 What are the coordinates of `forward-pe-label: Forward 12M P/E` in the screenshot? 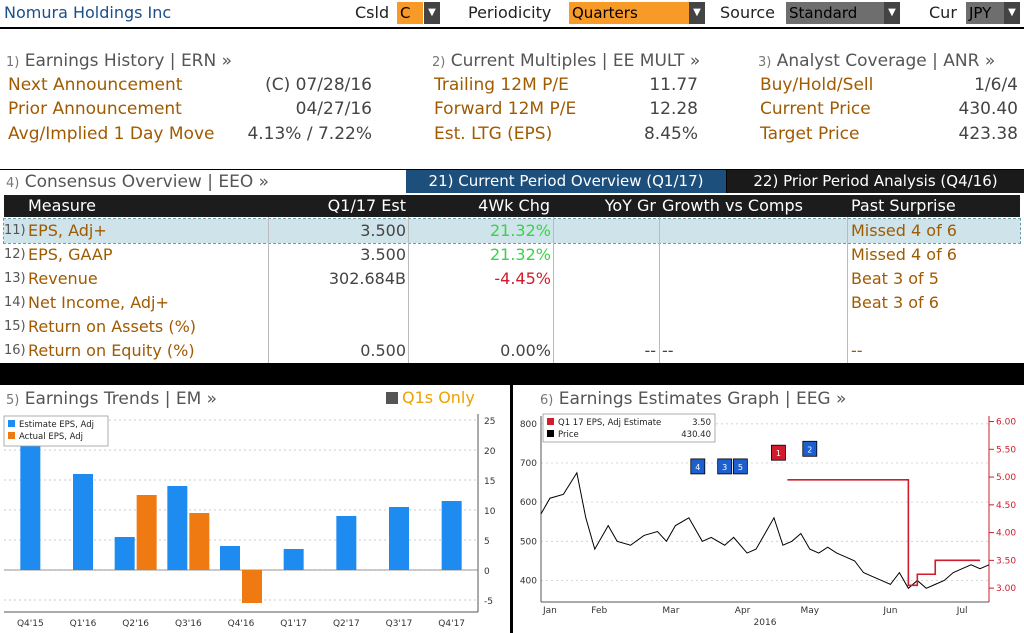 It's located at (505, 109).